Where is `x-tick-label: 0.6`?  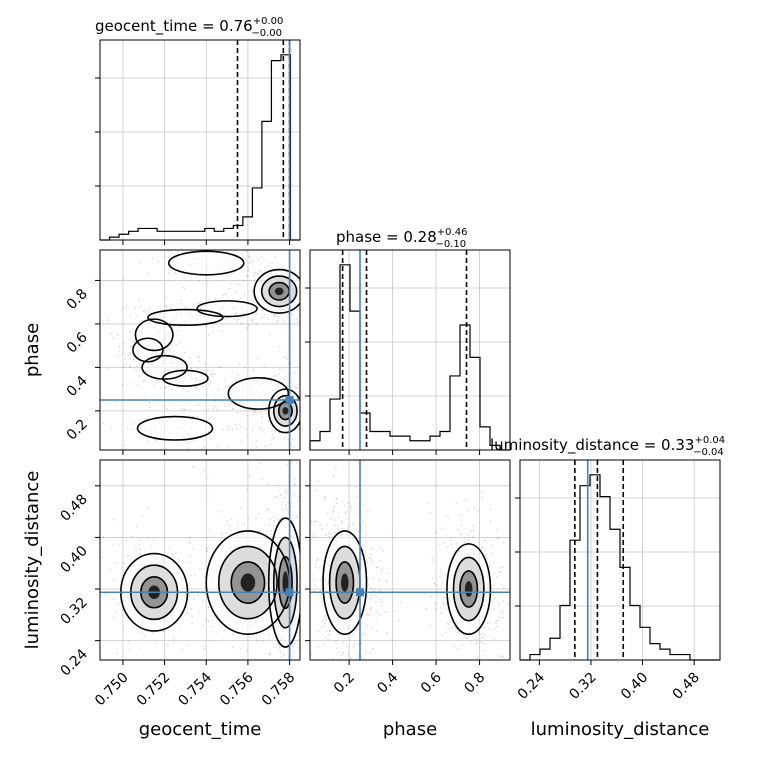 x-tick-label: 0.6 is located at coordinates (431, 682).